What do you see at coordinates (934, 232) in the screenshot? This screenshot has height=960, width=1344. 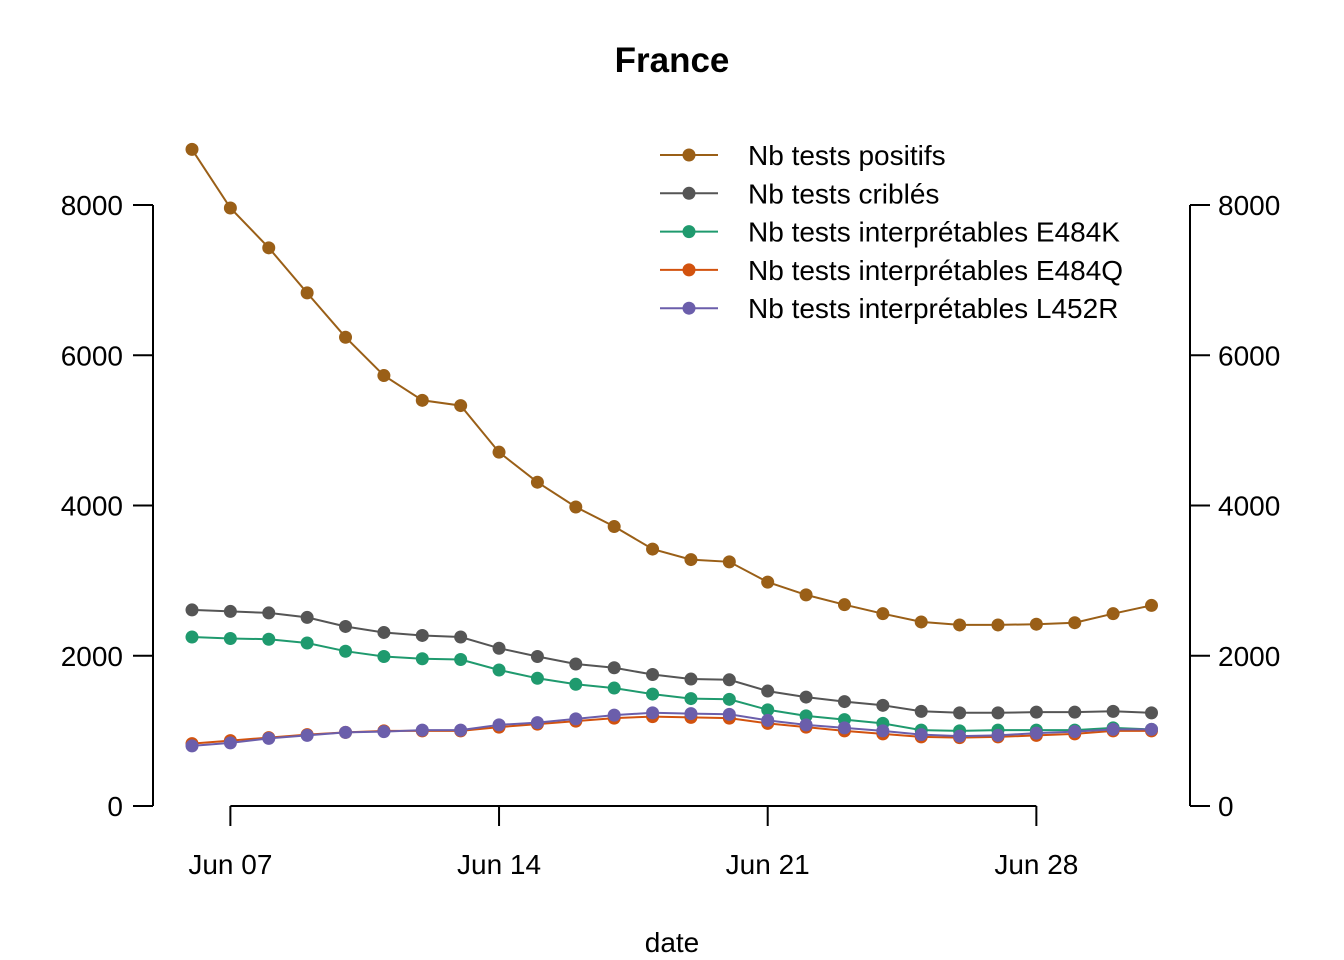 I see `legend-label: Nb tests interprétables E484K` at bounding box center [934, 232].